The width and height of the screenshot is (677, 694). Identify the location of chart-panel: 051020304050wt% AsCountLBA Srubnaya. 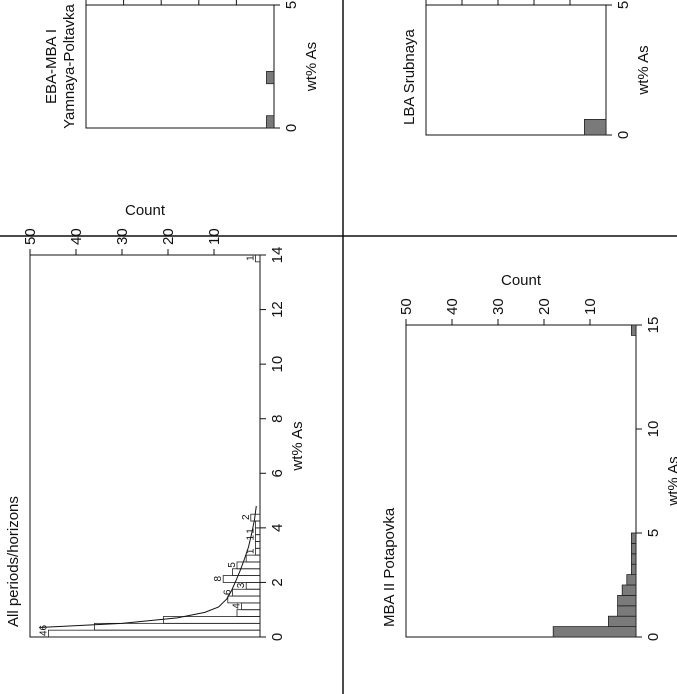
(526, 69).